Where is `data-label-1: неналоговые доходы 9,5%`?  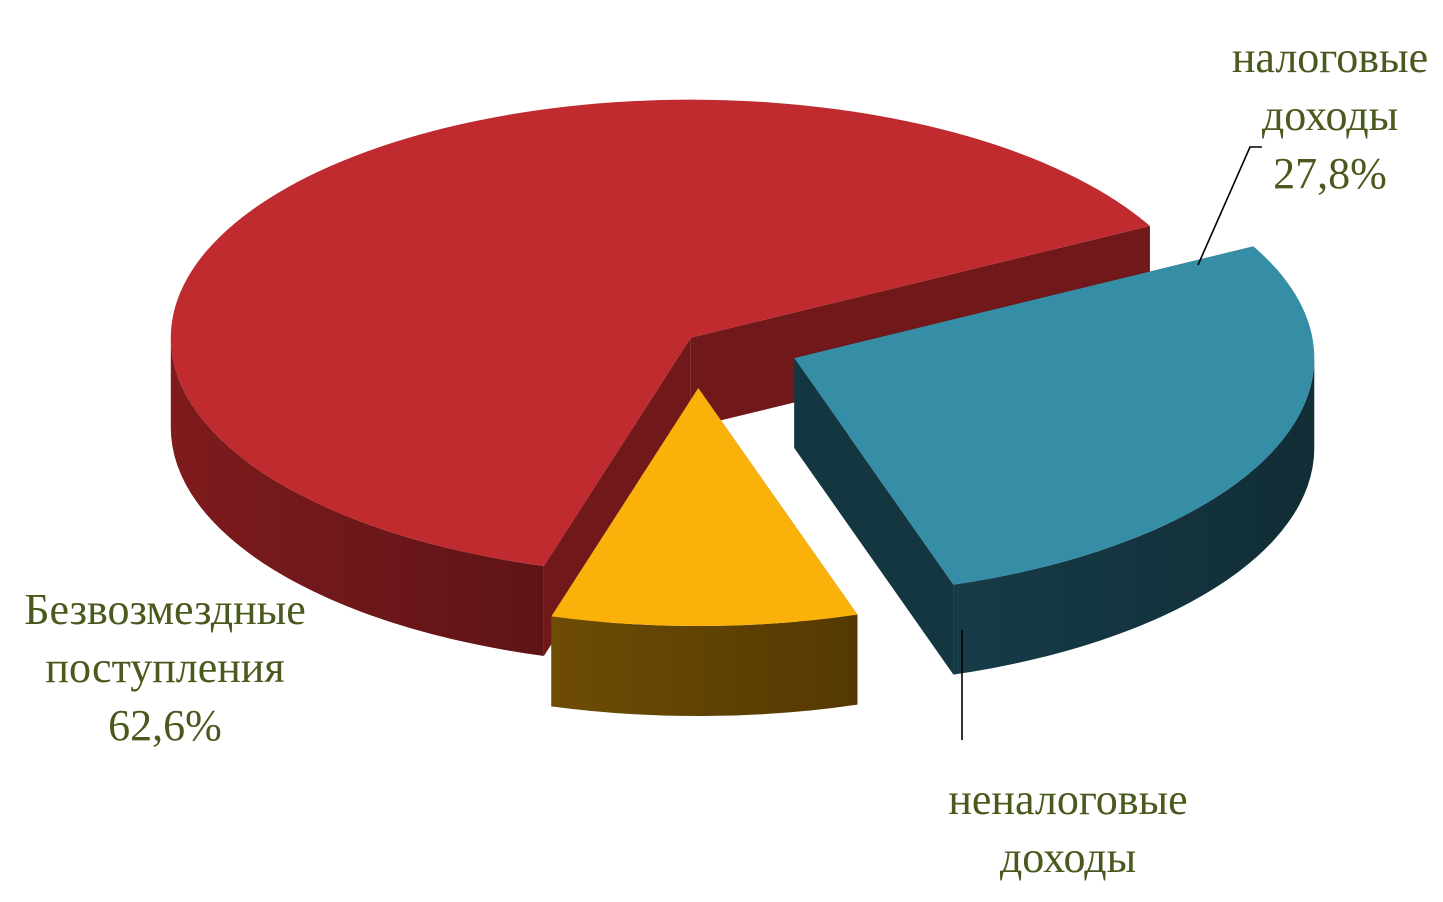
data-label-1: неналоговые доходы 9,5% is located at coordinates (1067, 836).